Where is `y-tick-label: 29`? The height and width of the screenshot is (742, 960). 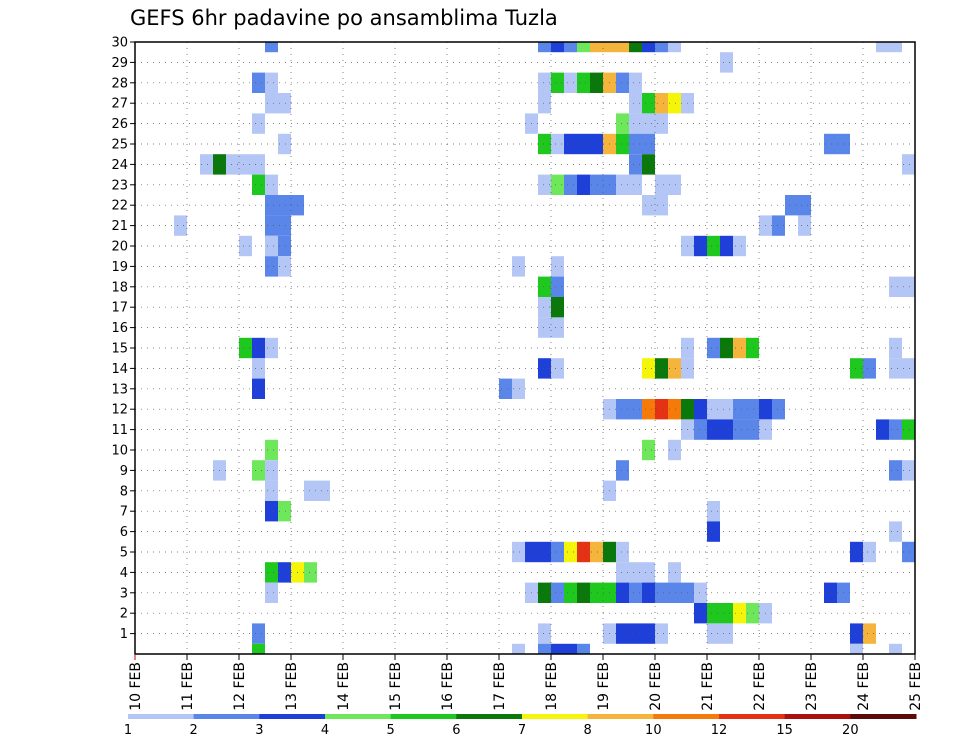
y-tick-label: 29 is located at coordinates (119, 63).